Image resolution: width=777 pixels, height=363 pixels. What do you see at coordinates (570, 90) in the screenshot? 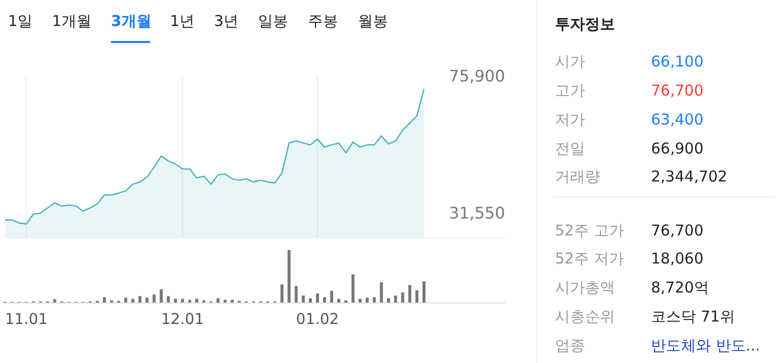
I see `category-label: 고가` at bounding box center [570, 90].